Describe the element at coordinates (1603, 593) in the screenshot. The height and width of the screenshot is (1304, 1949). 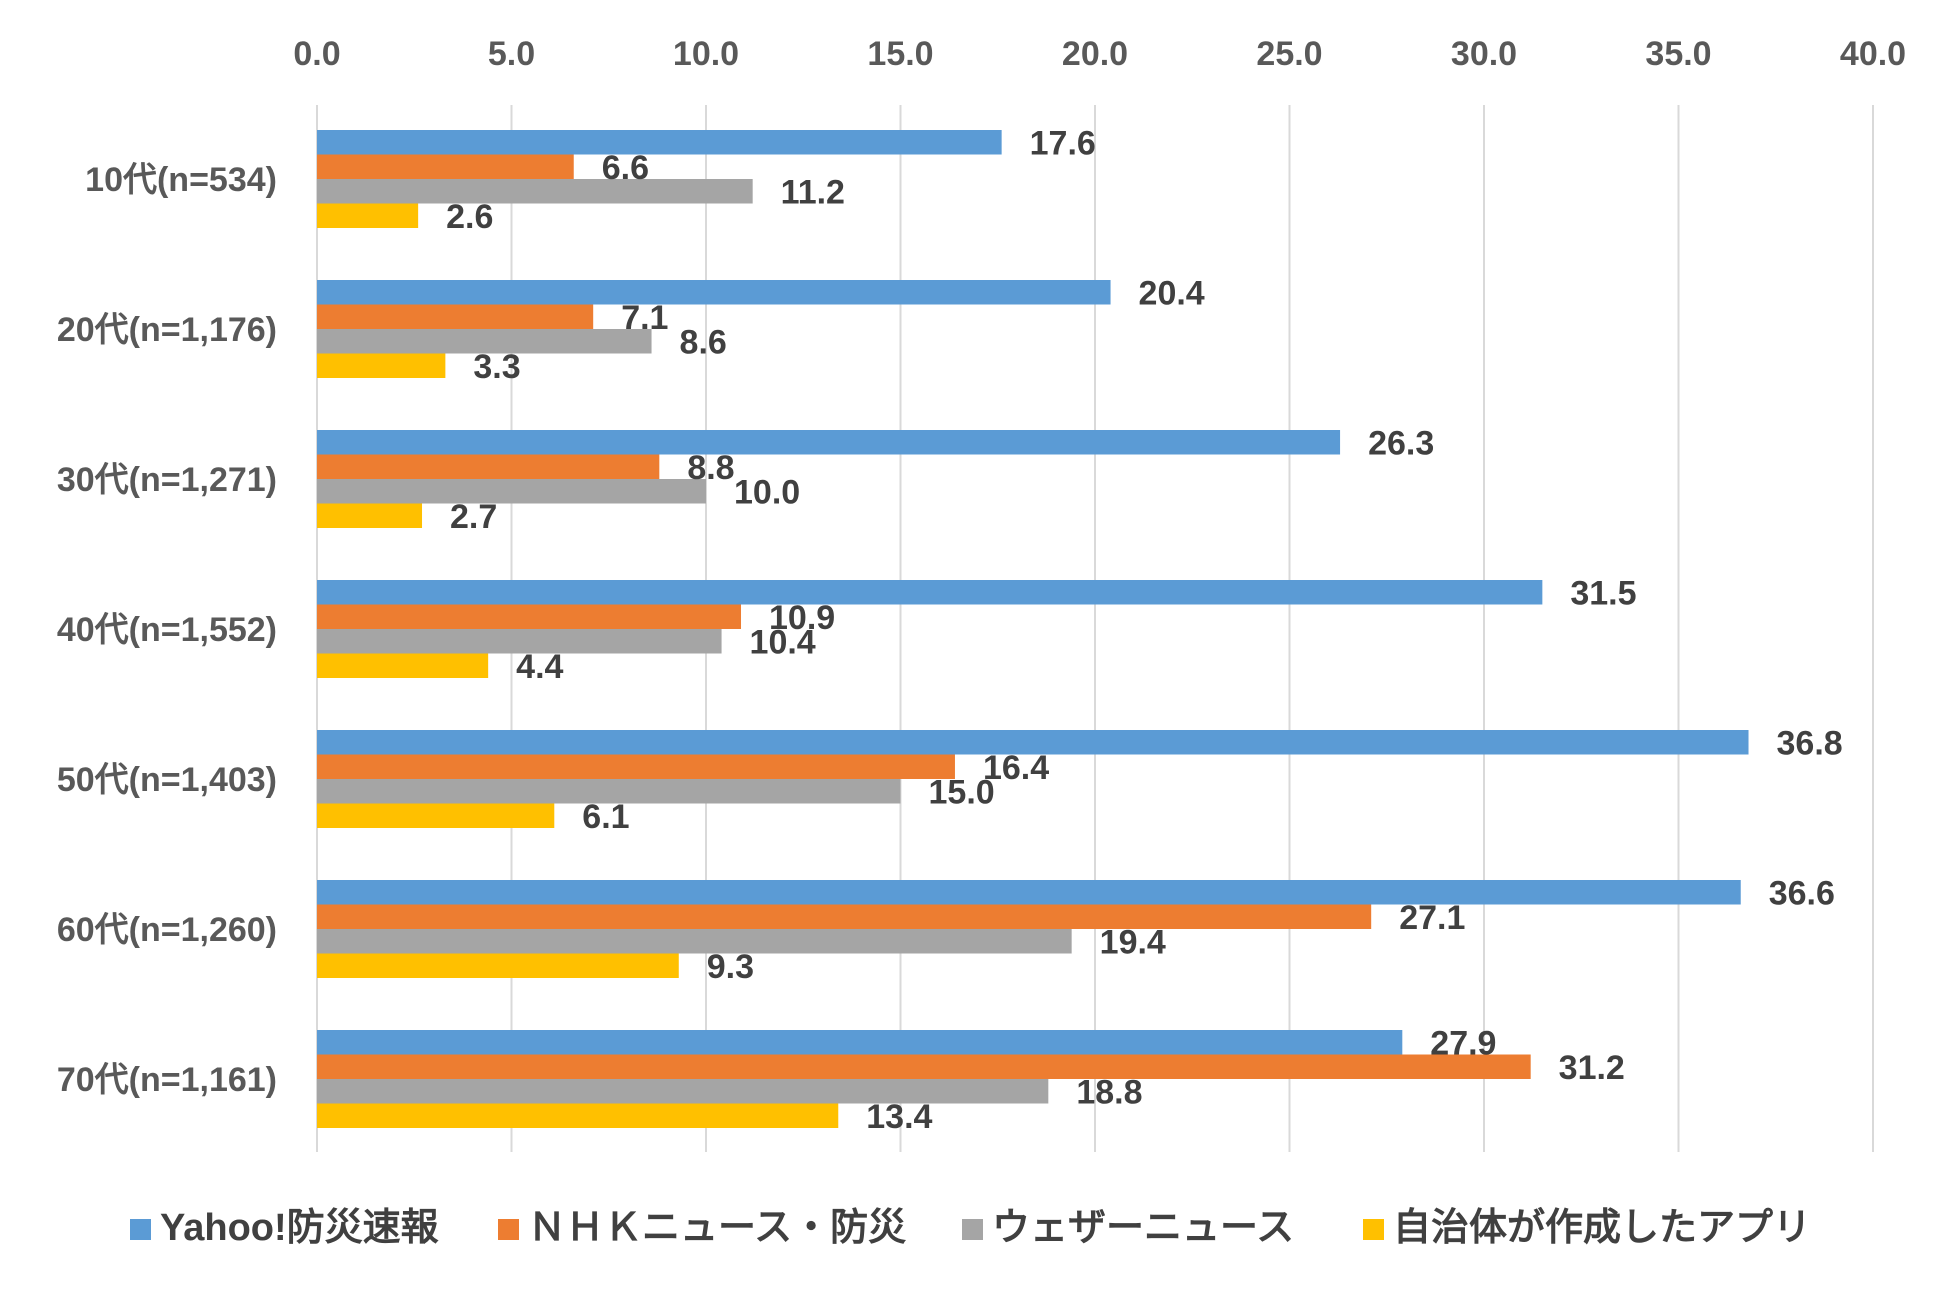
I see `data-label: 31.5` at that location.